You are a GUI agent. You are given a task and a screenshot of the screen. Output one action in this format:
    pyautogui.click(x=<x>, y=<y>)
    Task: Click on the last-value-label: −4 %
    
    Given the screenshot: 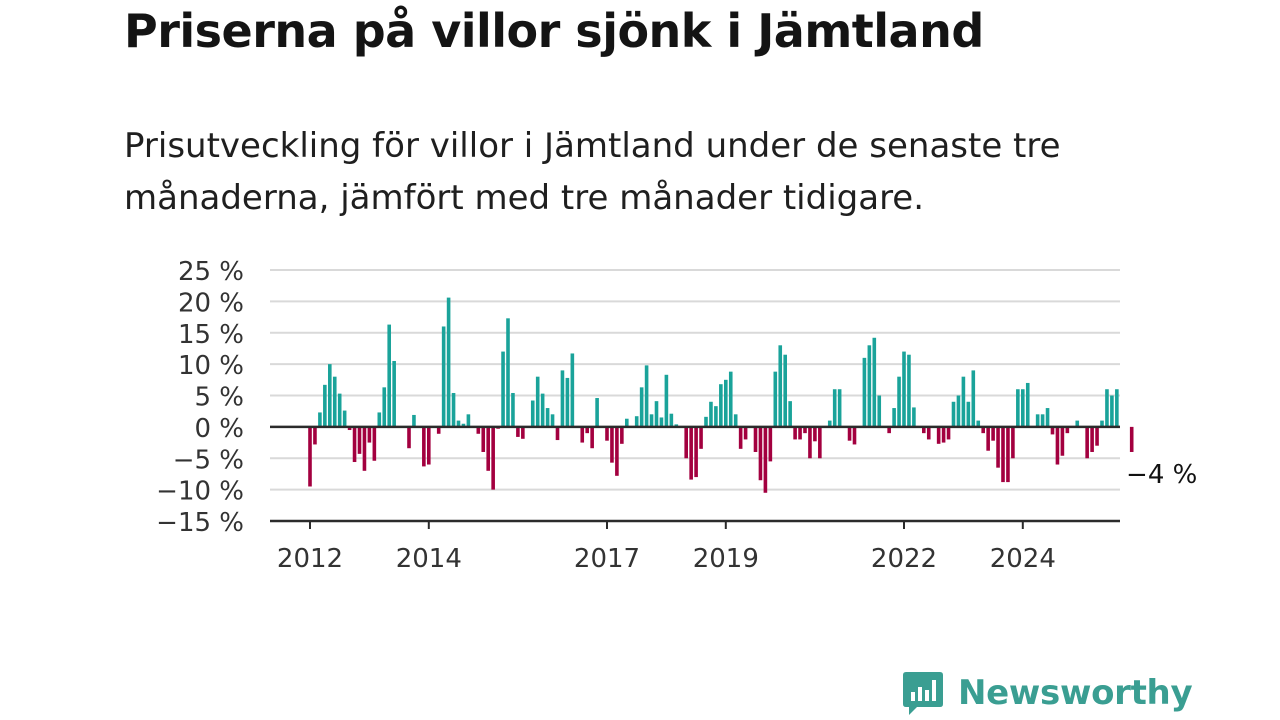 What is the action you would take?
    pyautogui.click(x=1161, y=475)
    